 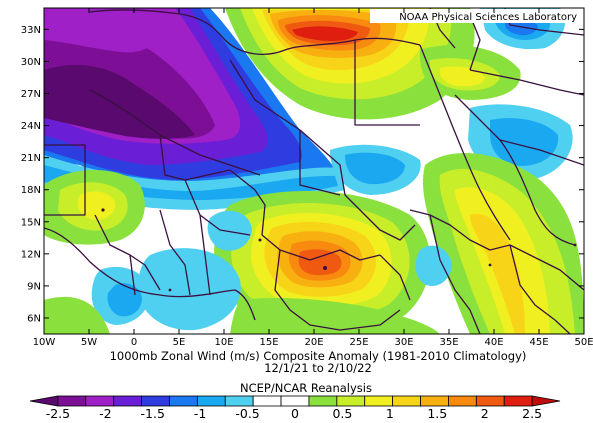 What do you see at coordinates (583, 342) in the screenshot?
I see `x-tick-label: 50E` at bounding box center [583, 342].